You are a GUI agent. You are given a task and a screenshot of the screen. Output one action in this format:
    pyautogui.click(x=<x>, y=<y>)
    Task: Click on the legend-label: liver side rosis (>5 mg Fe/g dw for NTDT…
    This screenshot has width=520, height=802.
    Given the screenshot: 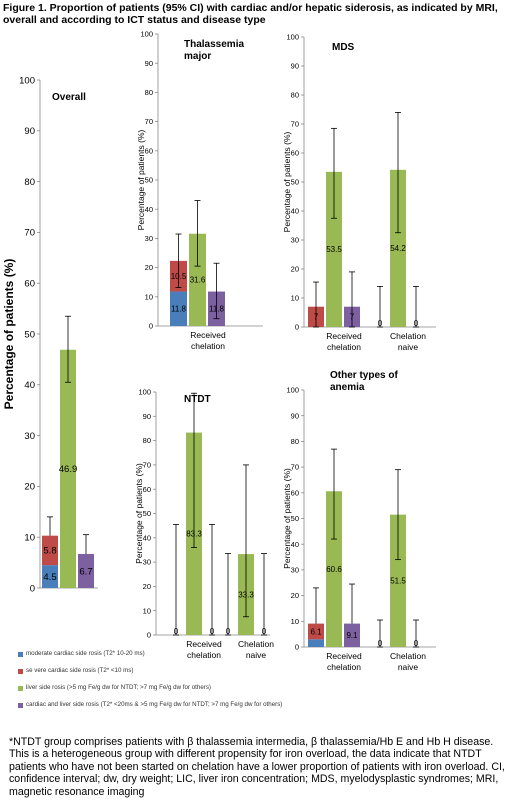 What is the action you would take?
    pyautogui.click(x=118, y=687)
    